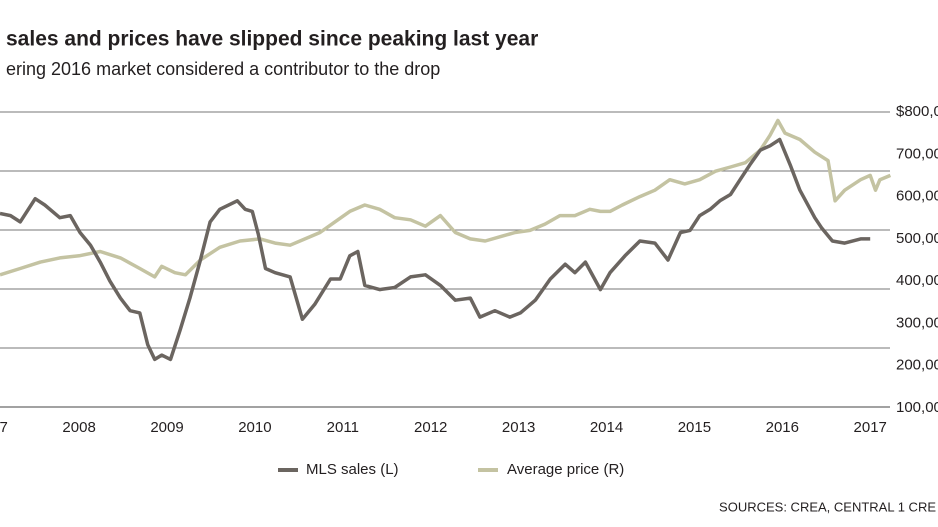 The width and height of the screenshot is (938, 527). Describe the element at coordinates (917, 322) in the screenshot. I see `y-tick-label: 300,000` at that location.